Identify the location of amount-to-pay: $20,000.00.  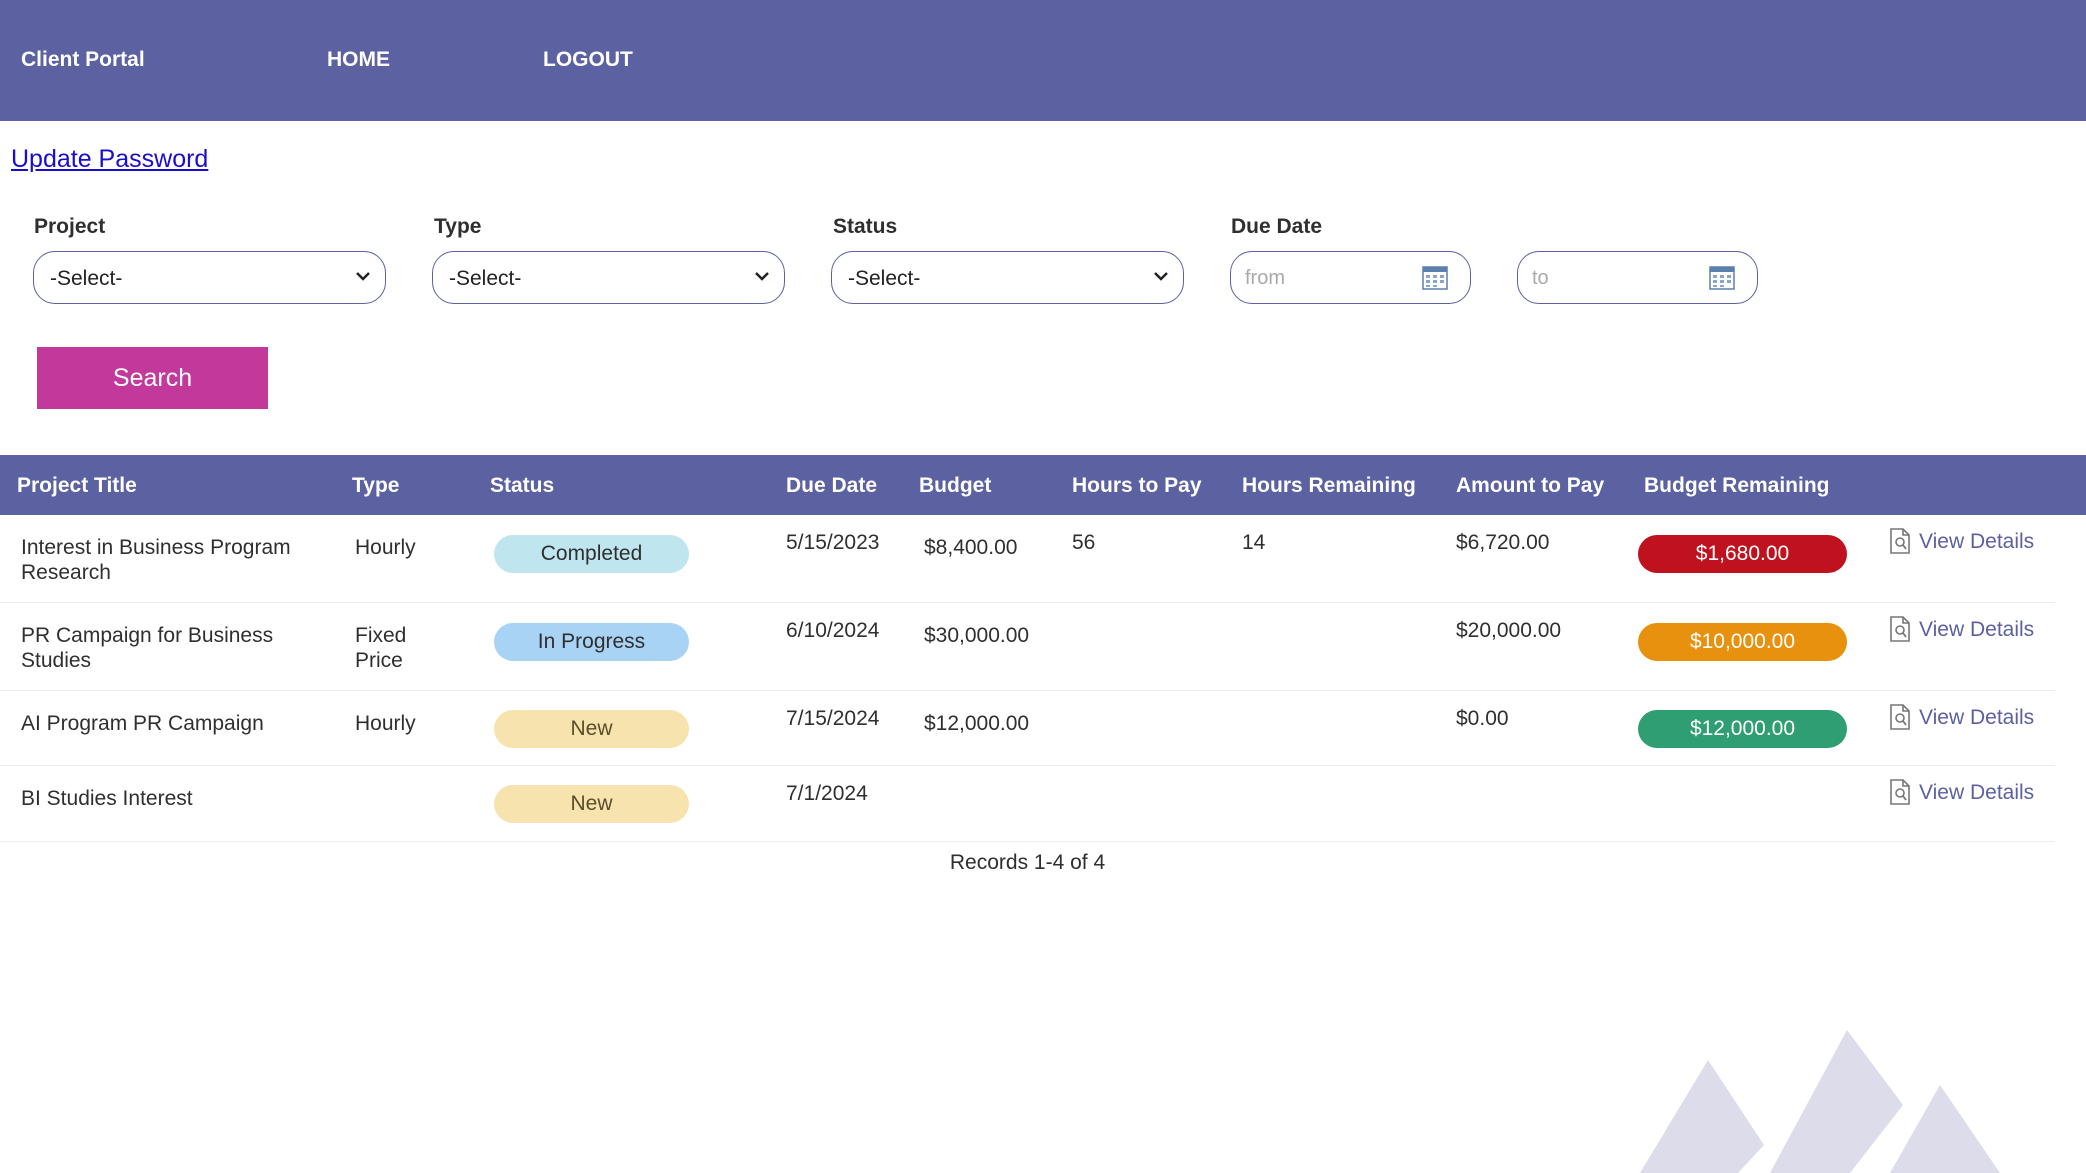
(1509, 630).